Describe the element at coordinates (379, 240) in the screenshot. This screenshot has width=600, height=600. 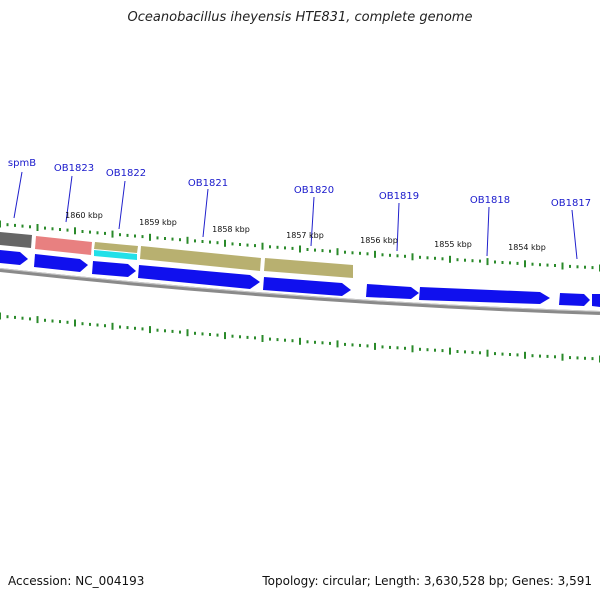
I see `kbp-label: 1856 kbp` at that location.